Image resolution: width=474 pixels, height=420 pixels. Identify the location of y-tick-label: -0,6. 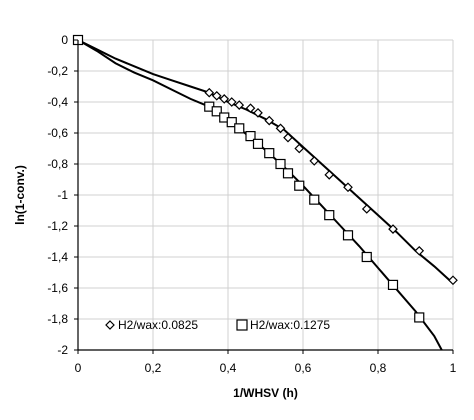
(57, 133).